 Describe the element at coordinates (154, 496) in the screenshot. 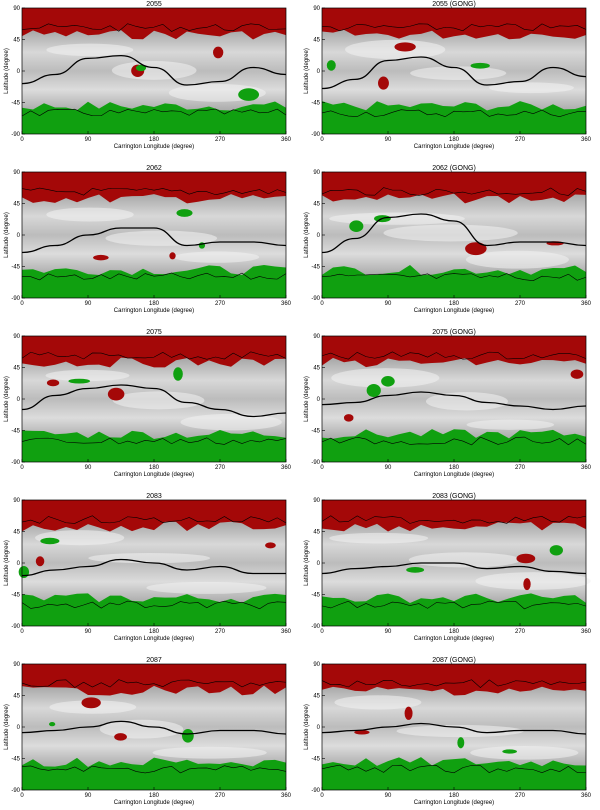

I see `panel-title: 2083` at that location.